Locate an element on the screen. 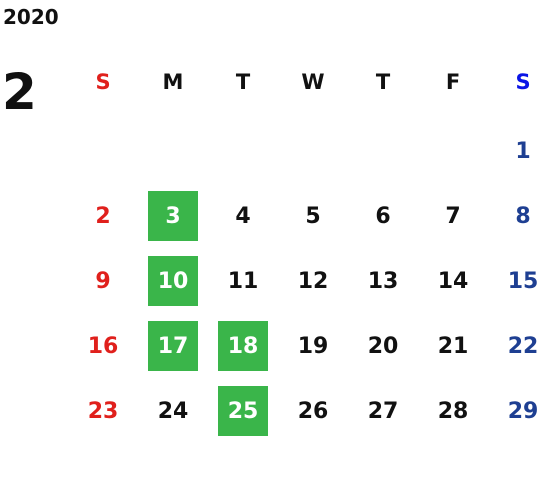 The image size is (548, 503). weekday-header: M is located at coordinates (173, 82).